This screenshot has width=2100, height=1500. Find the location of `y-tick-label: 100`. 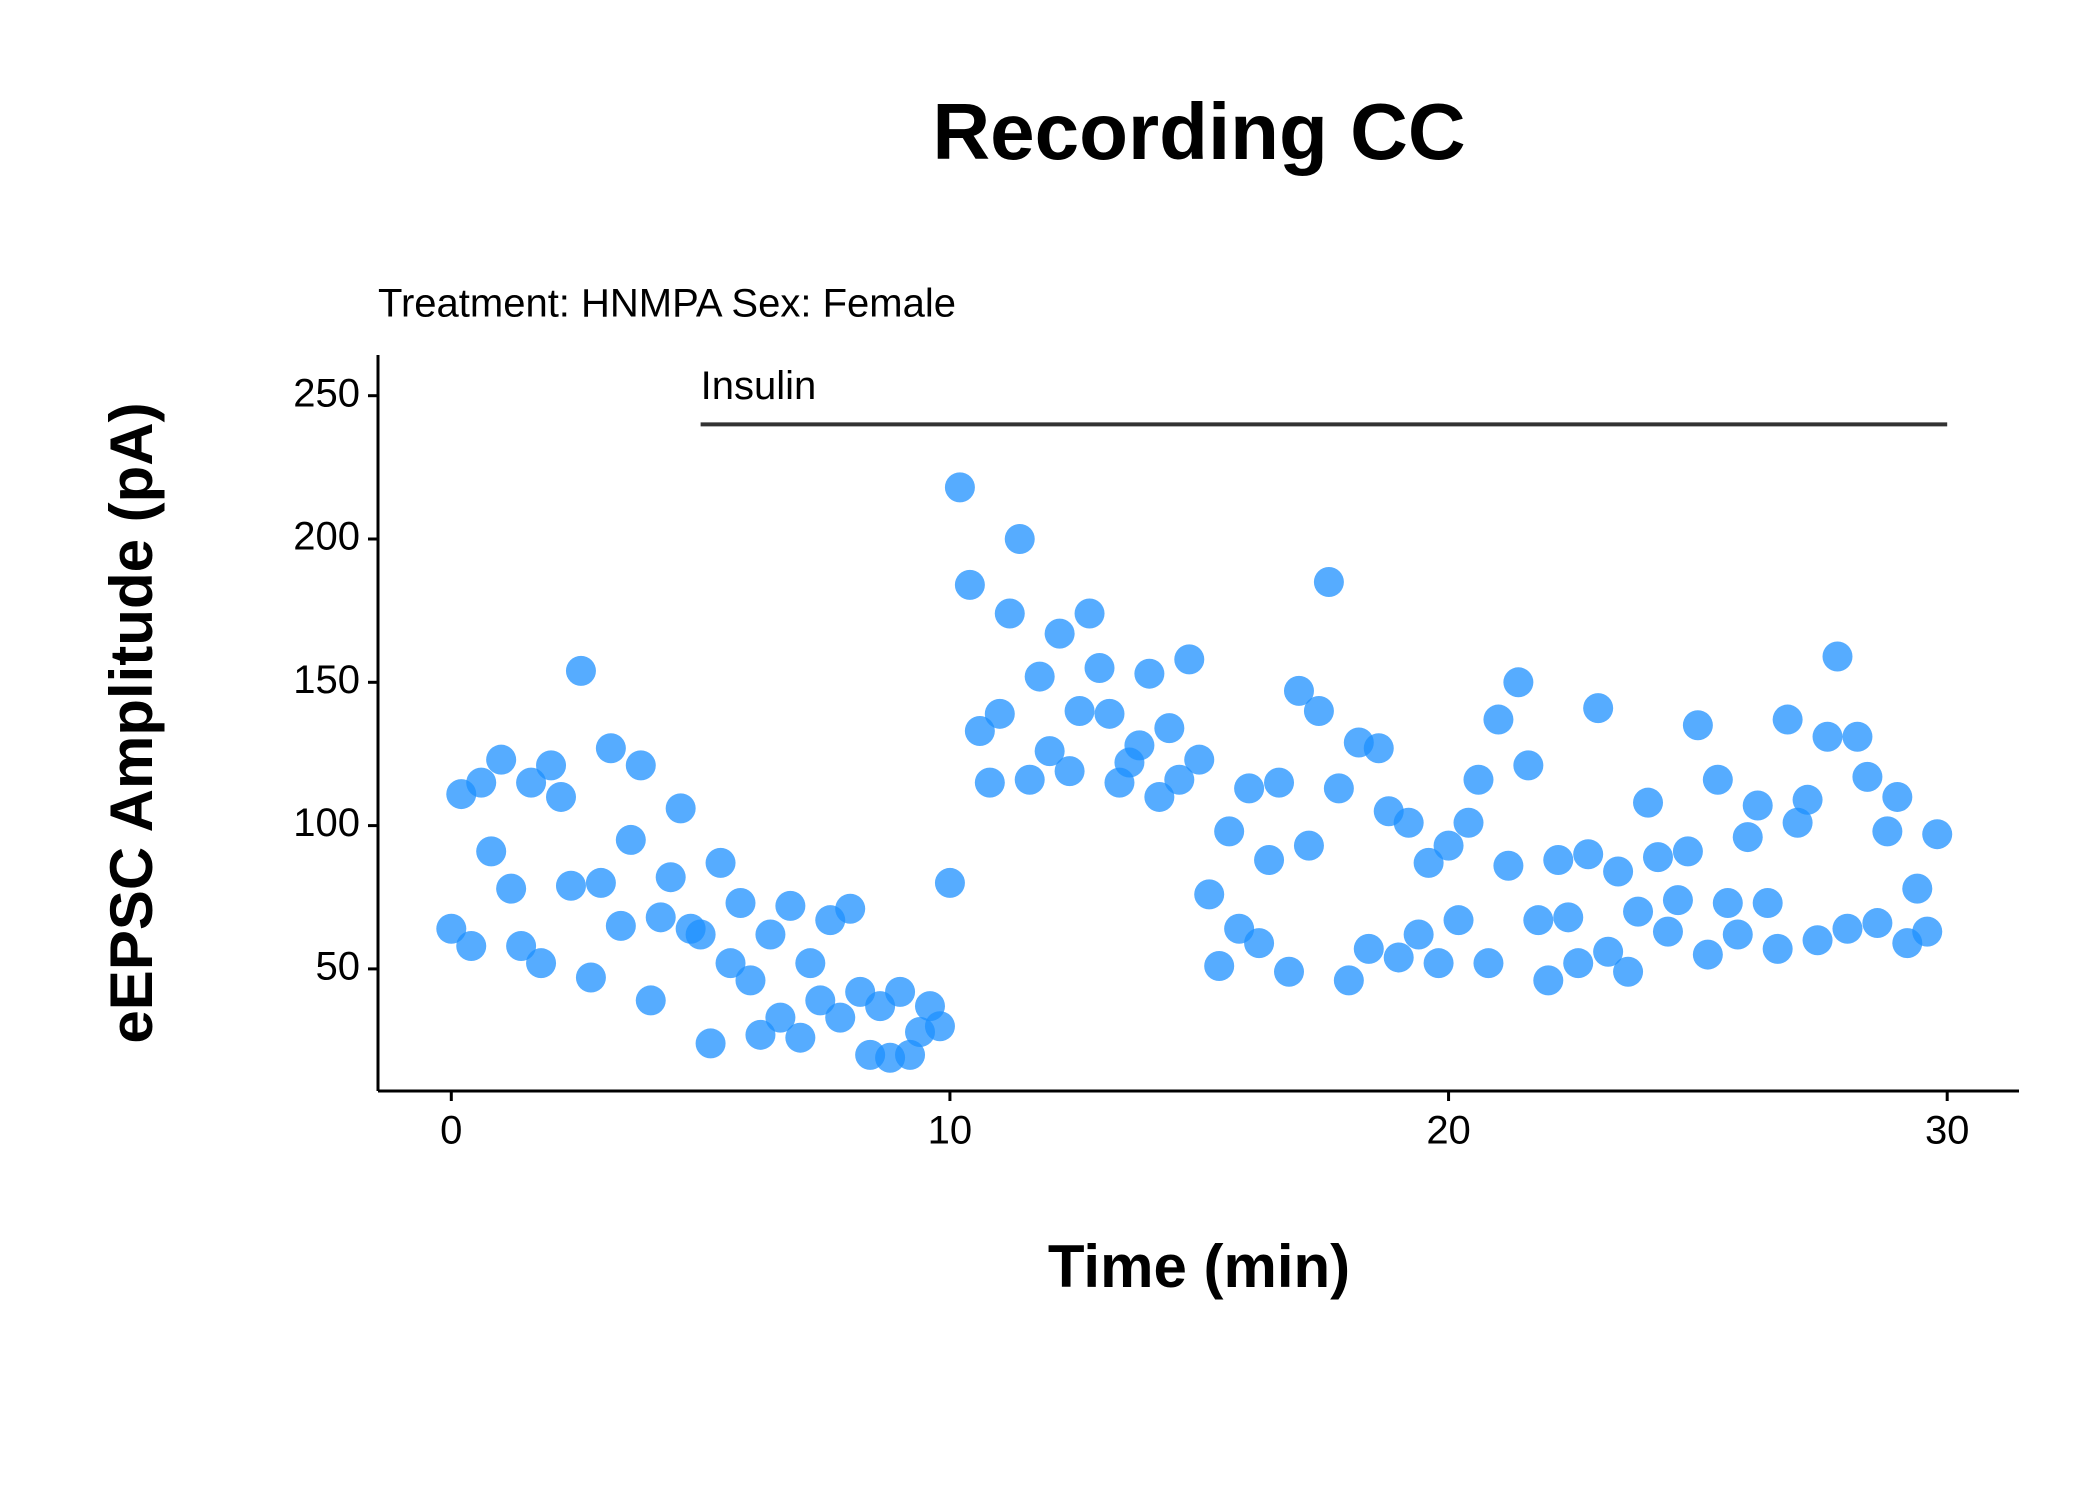

y-tick-label: 100 is located at coordinates (326, 823).